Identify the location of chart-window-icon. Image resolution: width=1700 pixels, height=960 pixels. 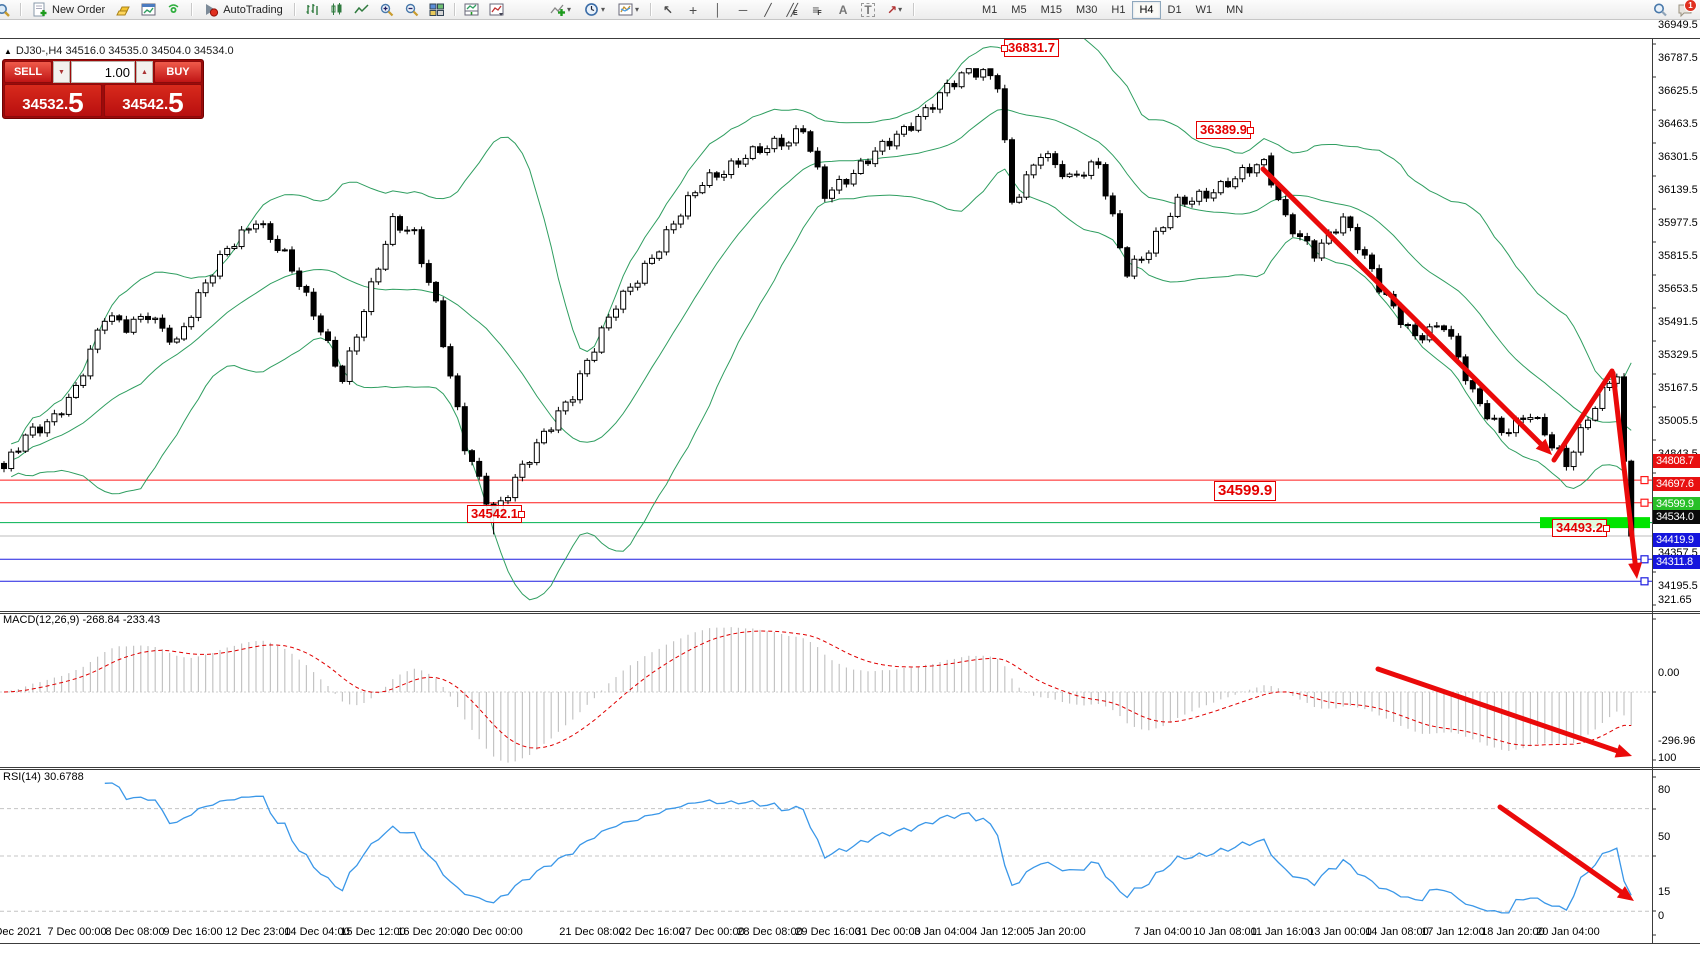
(149, 9).